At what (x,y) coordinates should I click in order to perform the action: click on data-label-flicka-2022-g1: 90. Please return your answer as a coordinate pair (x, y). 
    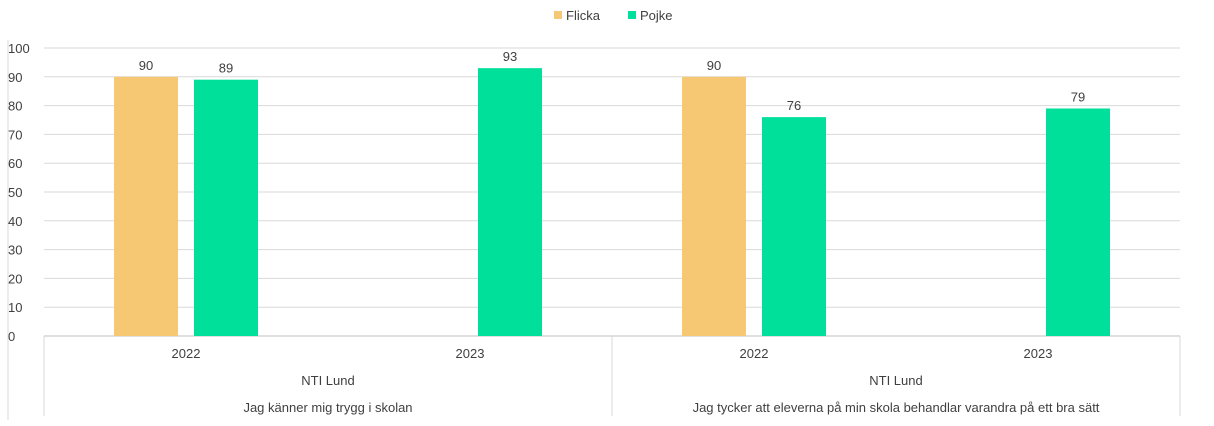
    Looking at the image, I should click on (146, 65).